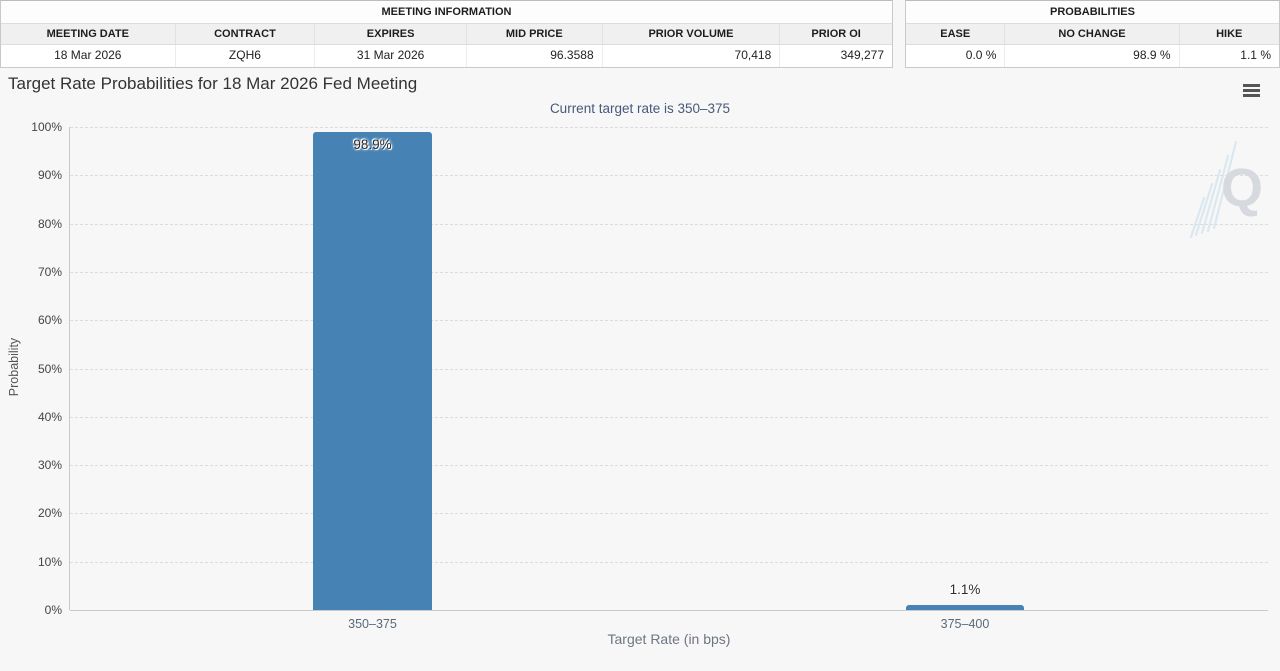 This screenshot has width=1280, height=671. Describe the element at coordinates (956, 34) in the screenshot. I see `col-header-ease: EASE` at that location.